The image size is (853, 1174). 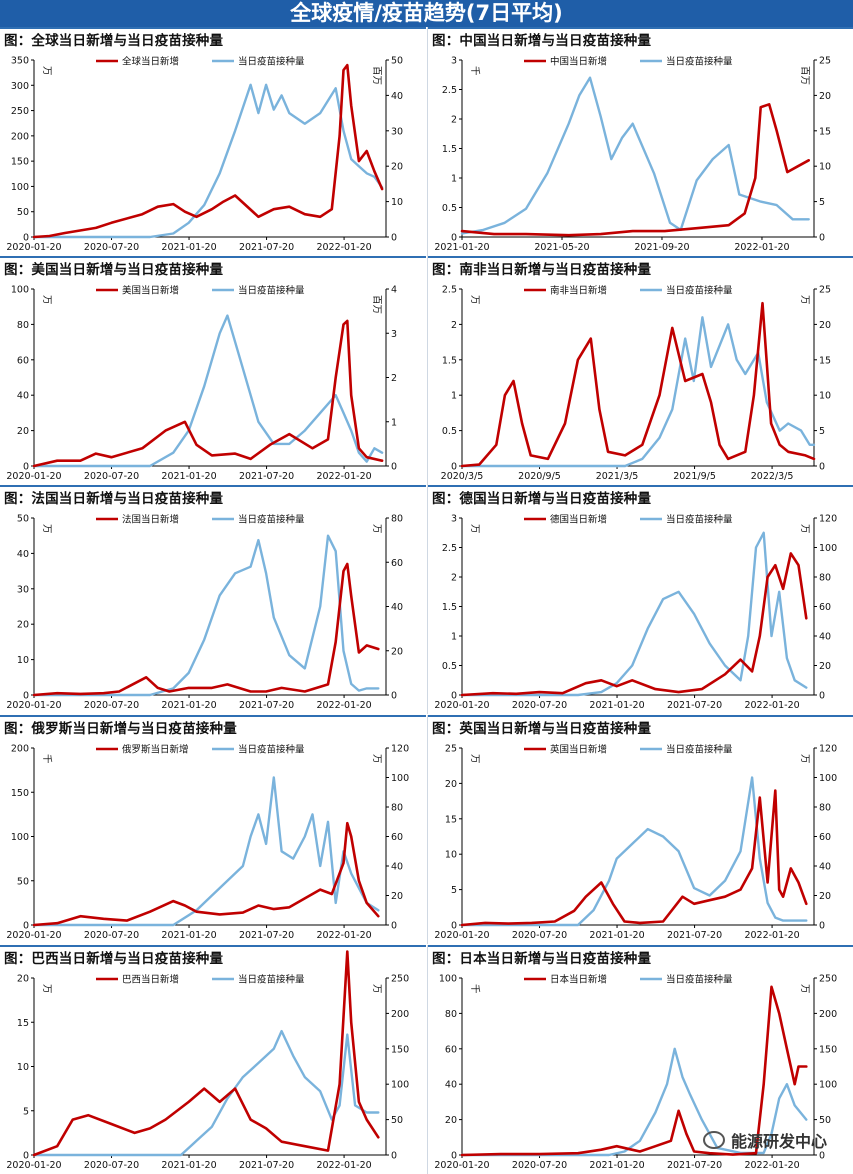 What do you see at coordinates (120, 729) in the screenshot?
I see `chart-title: 图：俄罗斯当日新增与当日疫苗接种量` at bounding box center [120, 729].